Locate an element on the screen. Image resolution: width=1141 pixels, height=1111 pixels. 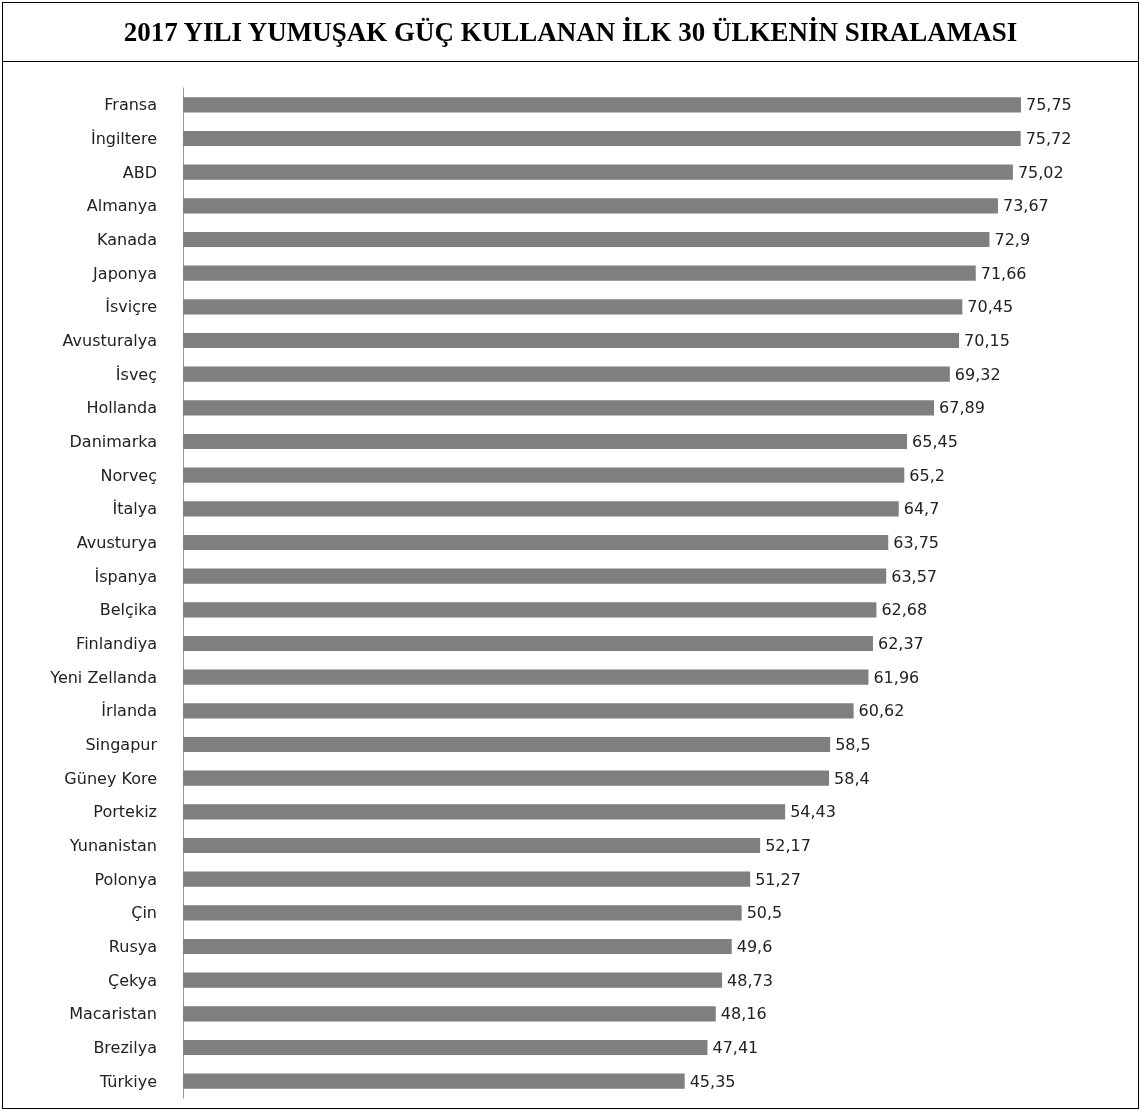
data-label: 58,5 is located at coordinates (853, 744).